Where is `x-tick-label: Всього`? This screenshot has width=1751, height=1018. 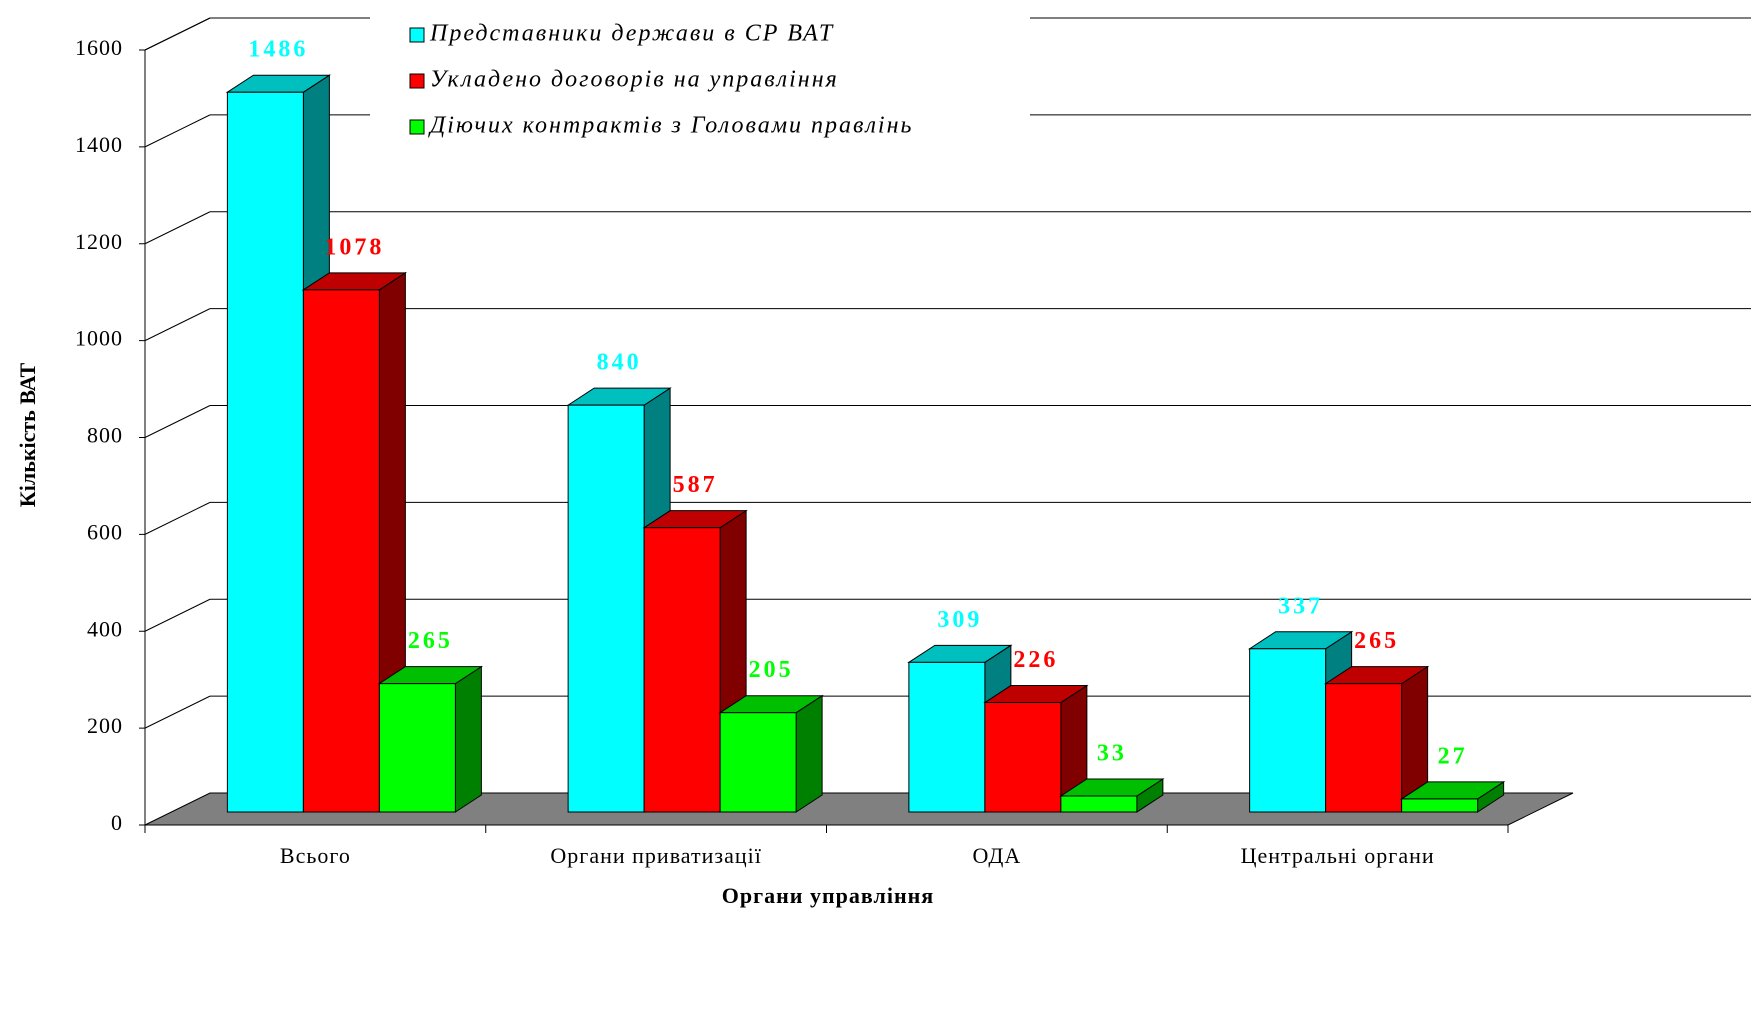 x-tick-label: Всього is located at coordinates (315, 855).